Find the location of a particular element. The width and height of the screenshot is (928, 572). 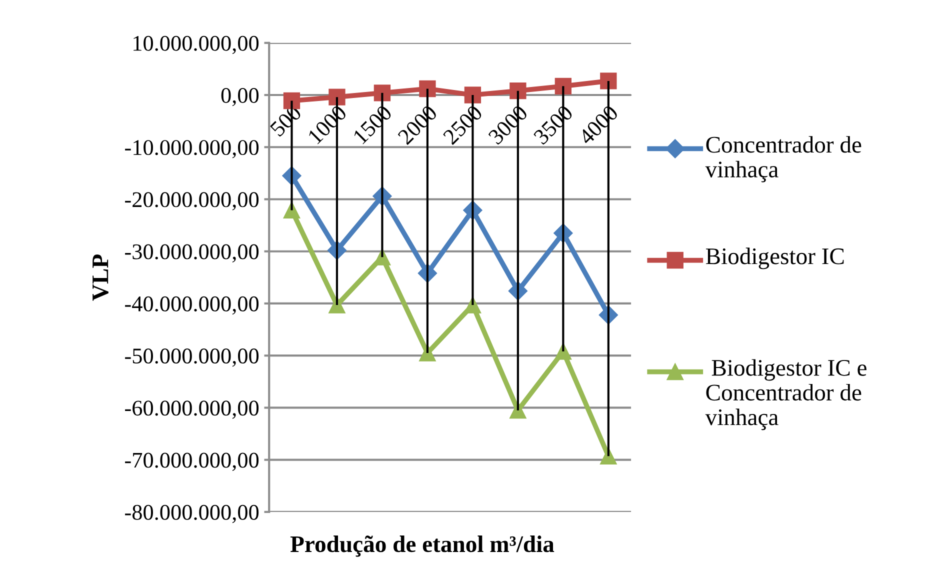

y-tick-label: -50.000.000,00 is located at coordinates (192, 357).